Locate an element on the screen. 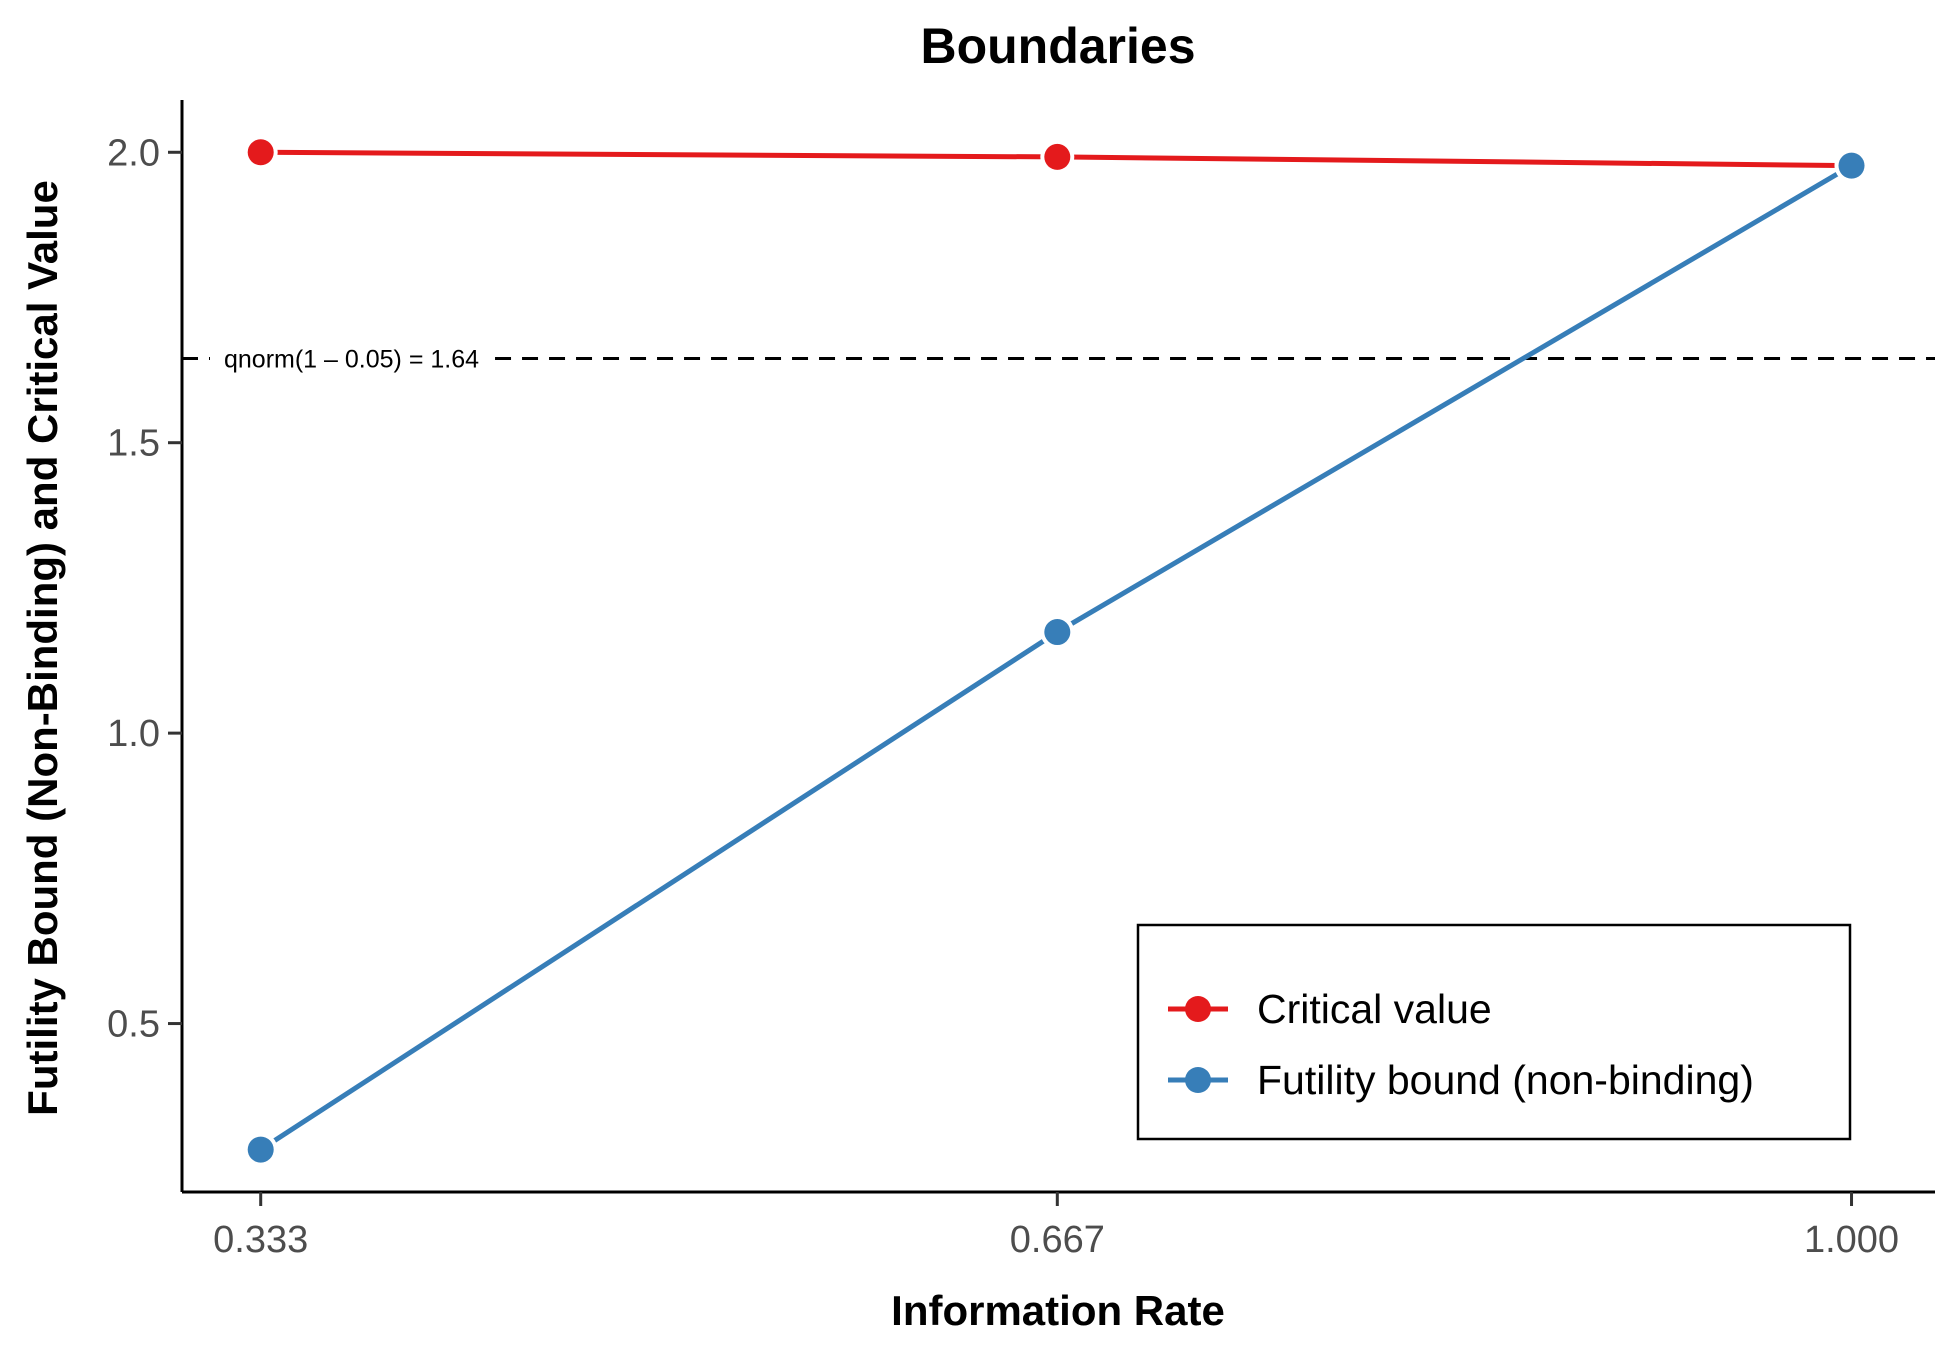 The width and height of the screenshot is (1950, 1350). reference-line-label: qnorm(1 – 0.05) = 1.64 is located at coordinates (351, 360).